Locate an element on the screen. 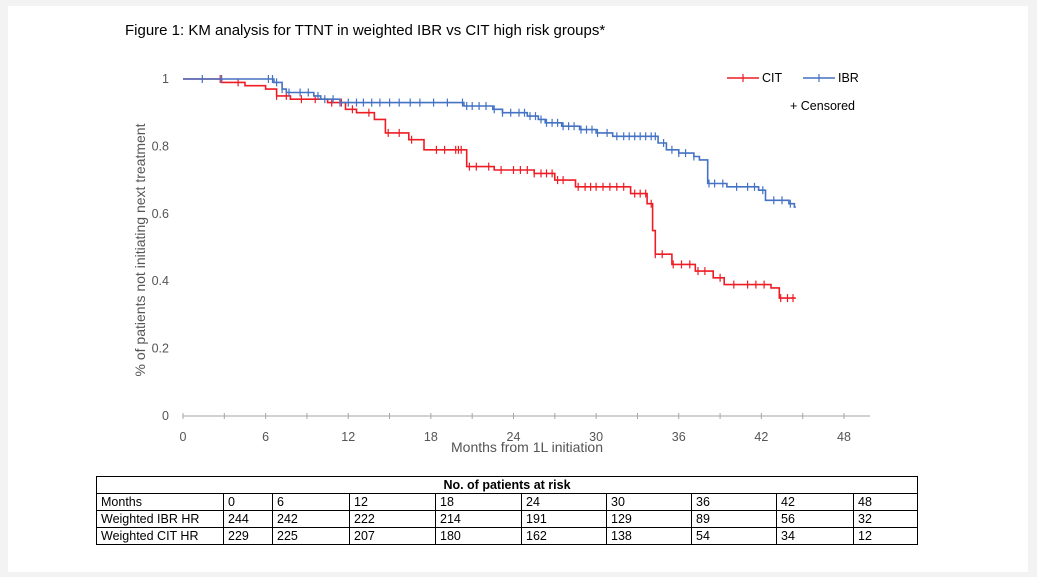 The image size is (1037, 577). risk-cell: 89 is located at coordinates (734, 519).